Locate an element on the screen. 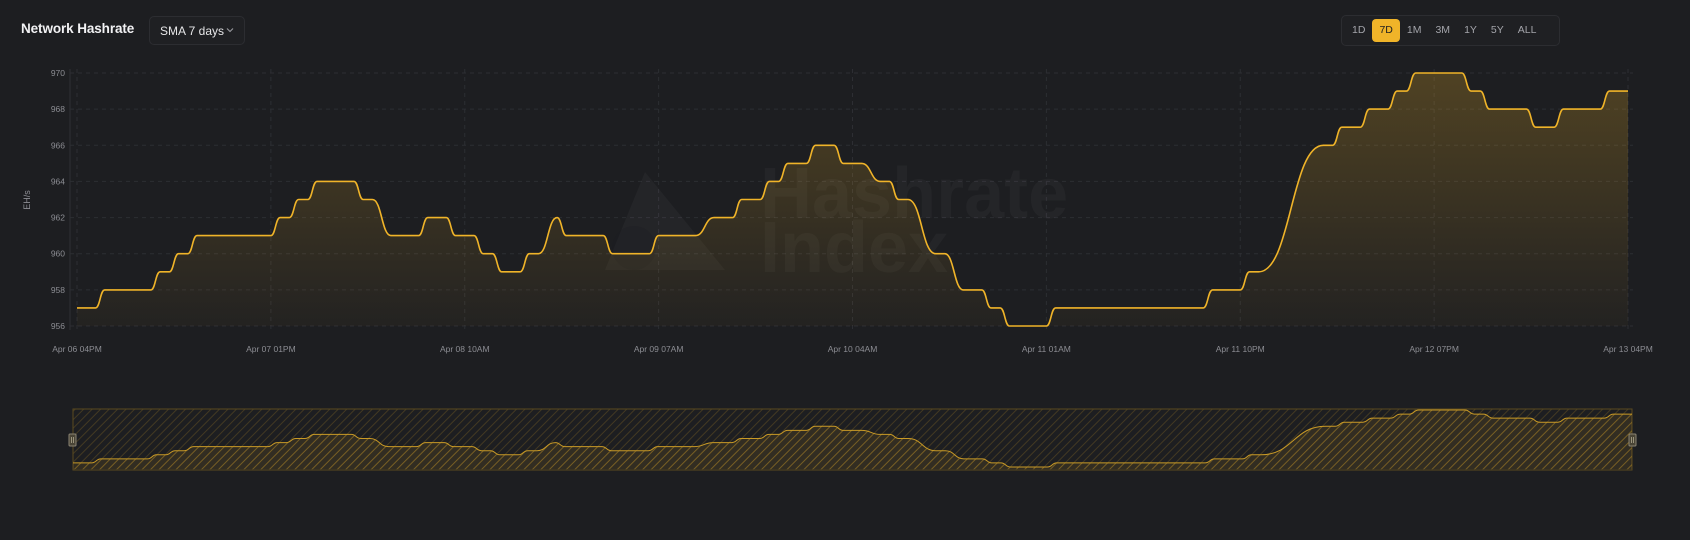 This screenshot has width=1690, height=540. chart-title: Network Hashrate is located at coordinates (78, 28).